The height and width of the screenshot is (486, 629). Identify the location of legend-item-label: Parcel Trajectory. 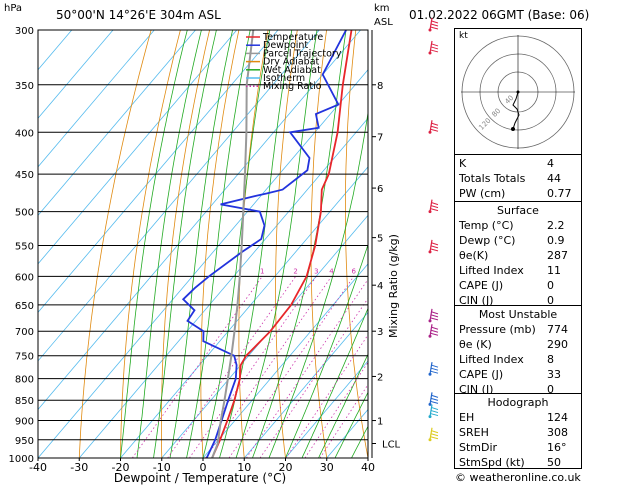
(302, 53).